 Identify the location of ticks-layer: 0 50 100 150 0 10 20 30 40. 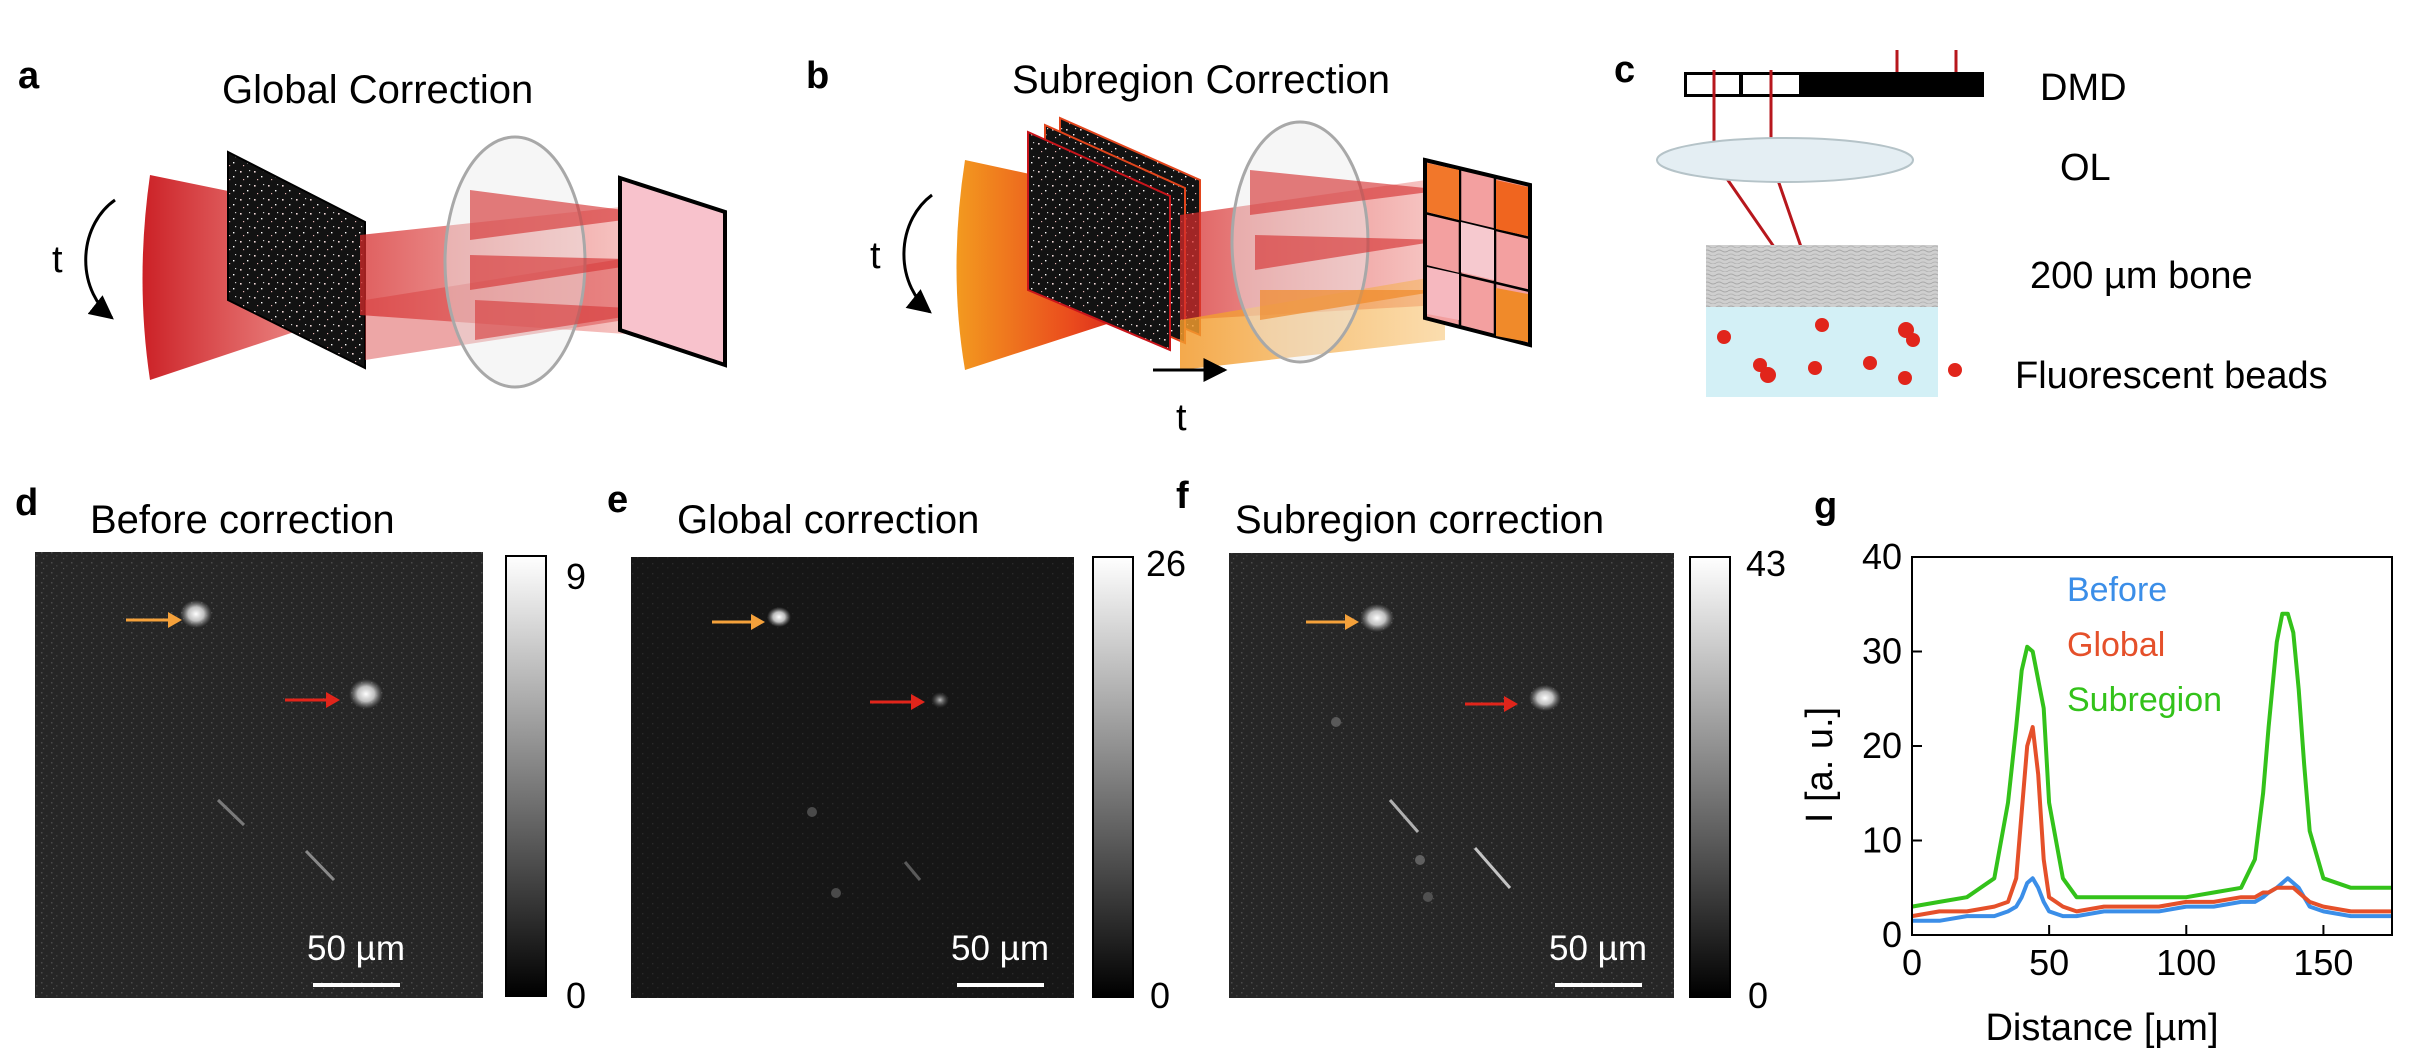
(2108, 759).